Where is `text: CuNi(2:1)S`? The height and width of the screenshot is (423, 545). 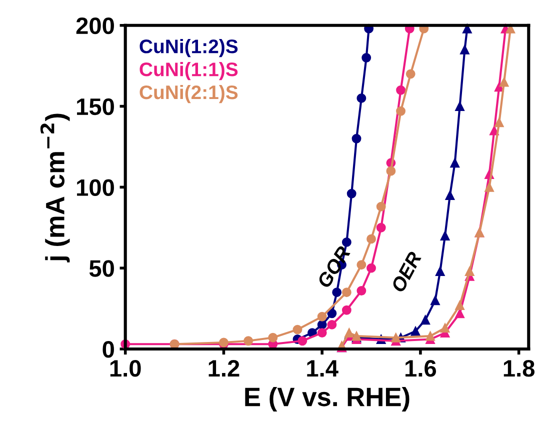 text: CuNi(2:1)S is located at coordinates (189, 94).